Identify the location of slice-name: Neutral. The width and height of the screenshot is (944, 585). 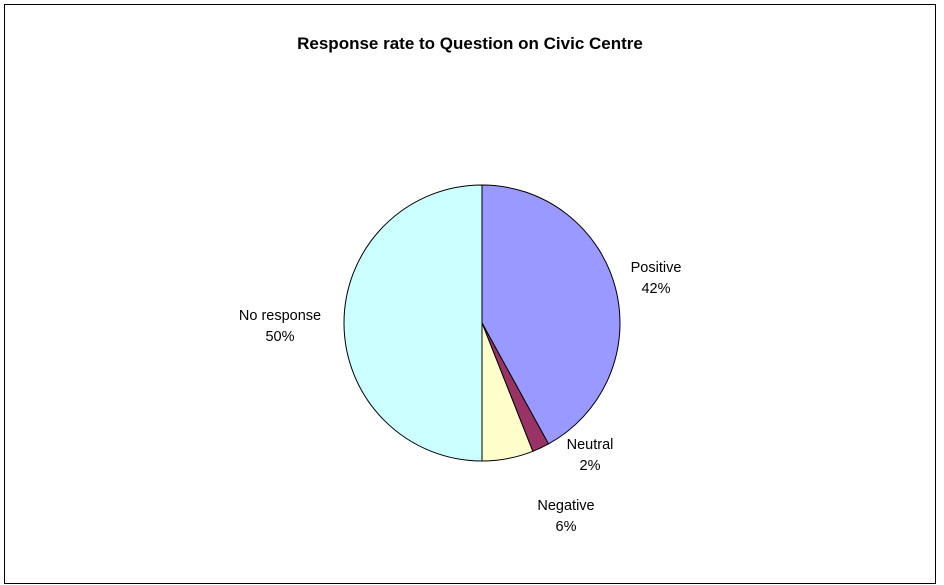
(590, 445).